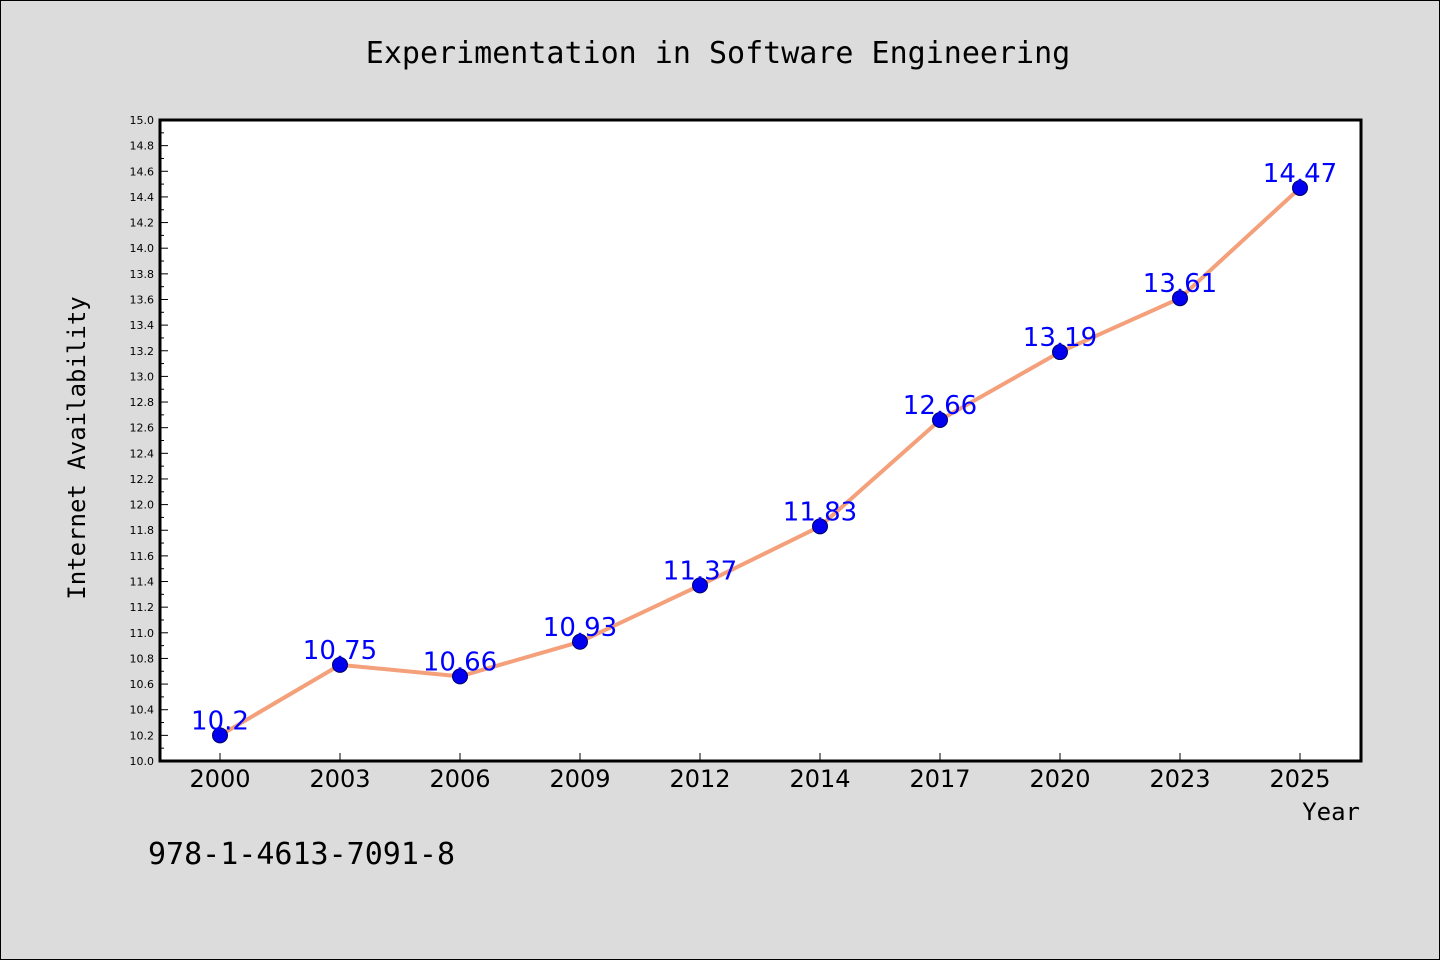 This screenshot has height=960, width=1440. Describe the element at coordinates (219, 779) in the screenshot. I see `x-tick-label: 2000` at that location.